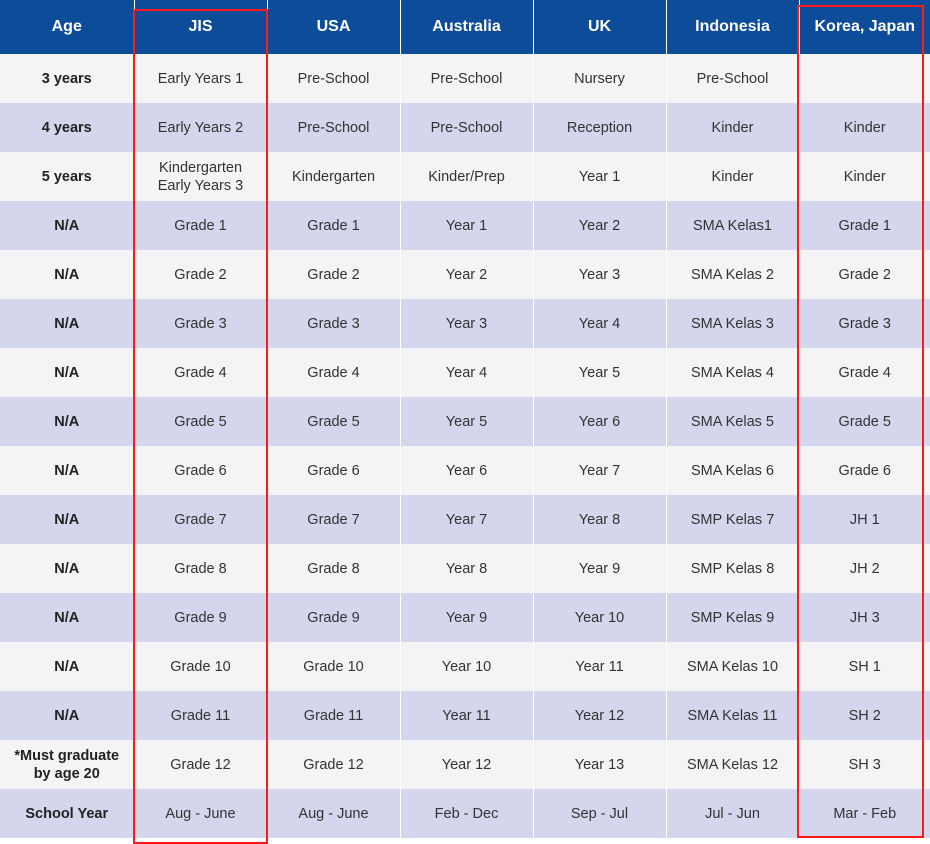  I want to click on cell-text: Grade 12, so click(333, 764).